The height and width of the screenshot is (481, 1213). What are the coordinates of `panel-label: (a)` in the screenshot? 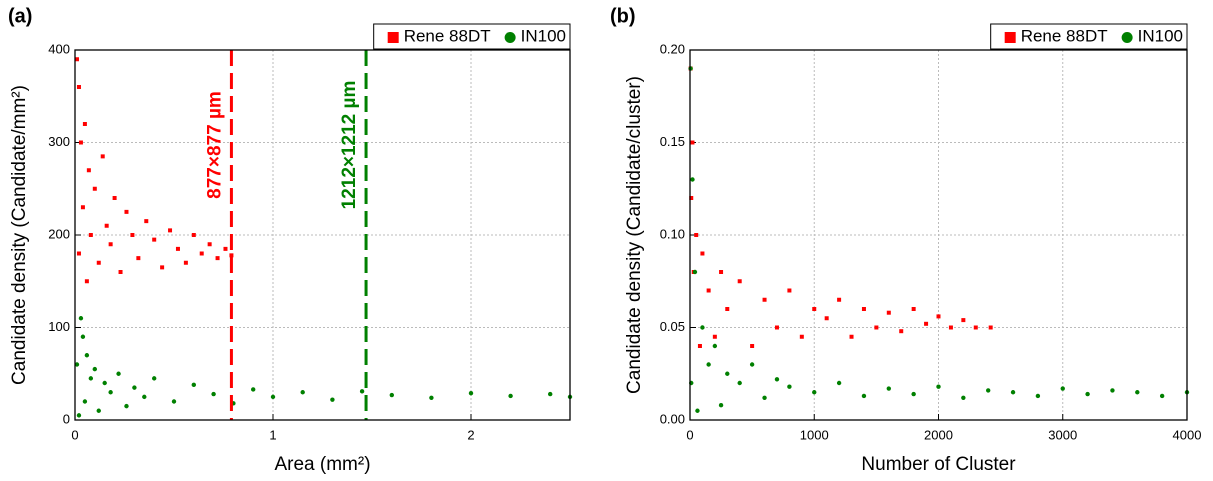 It's located at (20, 16).